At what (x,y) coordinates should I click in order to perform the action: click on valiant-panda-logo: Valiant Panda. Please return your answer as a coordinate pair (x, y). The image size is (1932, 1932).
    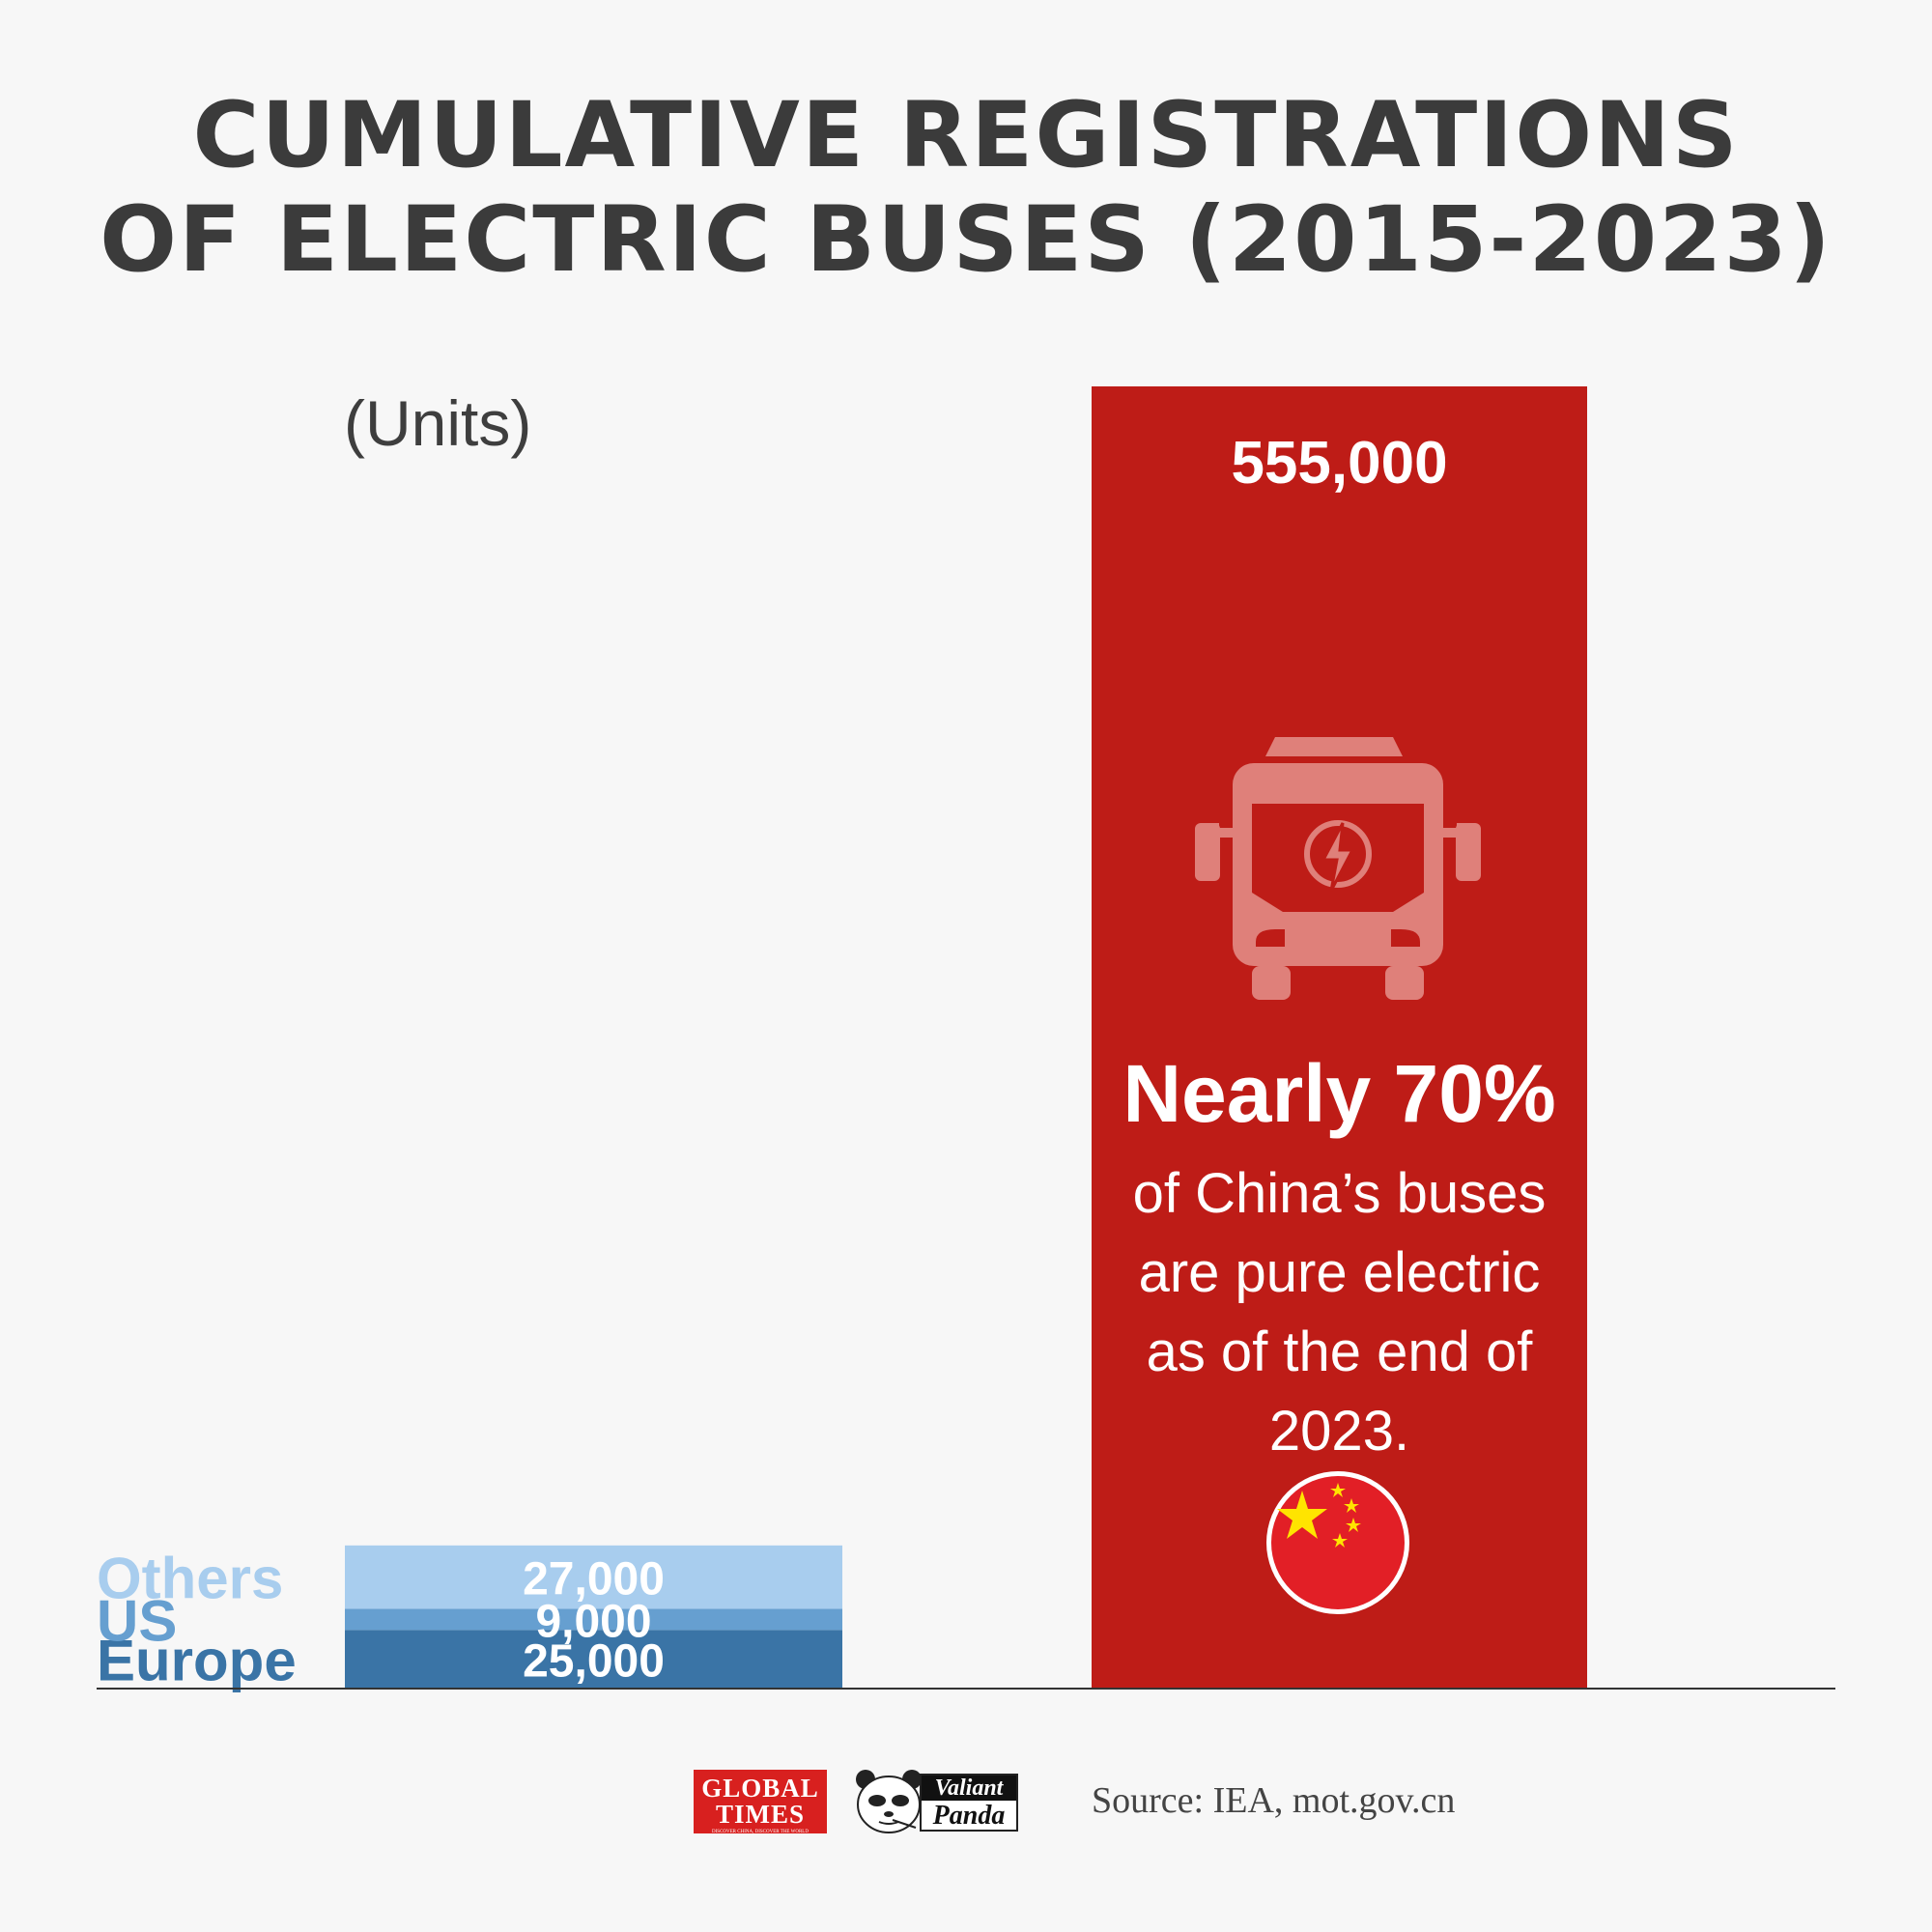
    Looking at the image, I should click on (937, 1801).